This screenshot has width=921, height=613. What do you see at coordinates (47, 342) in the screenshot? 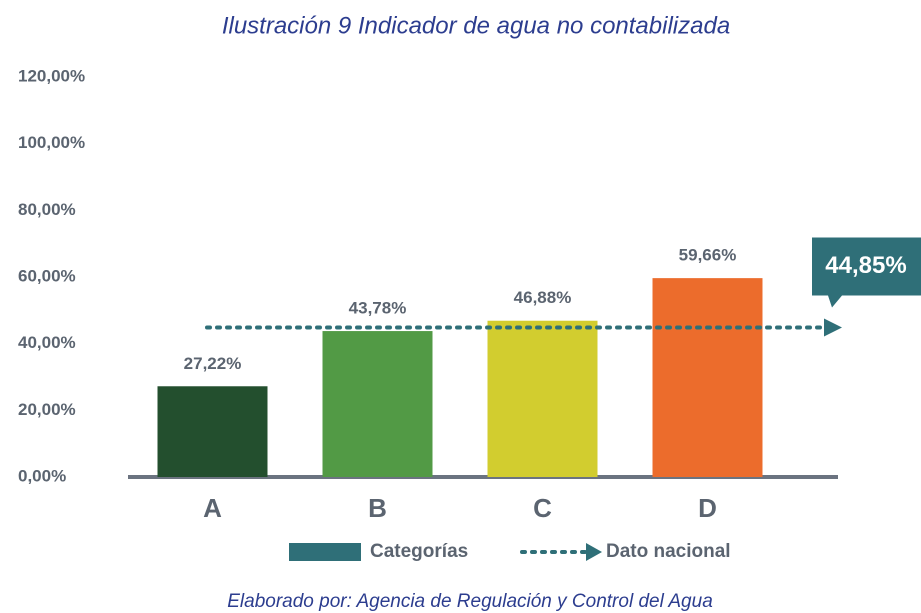
I see `y-tick-label: 40,00%` at bounding box center [47, 342].